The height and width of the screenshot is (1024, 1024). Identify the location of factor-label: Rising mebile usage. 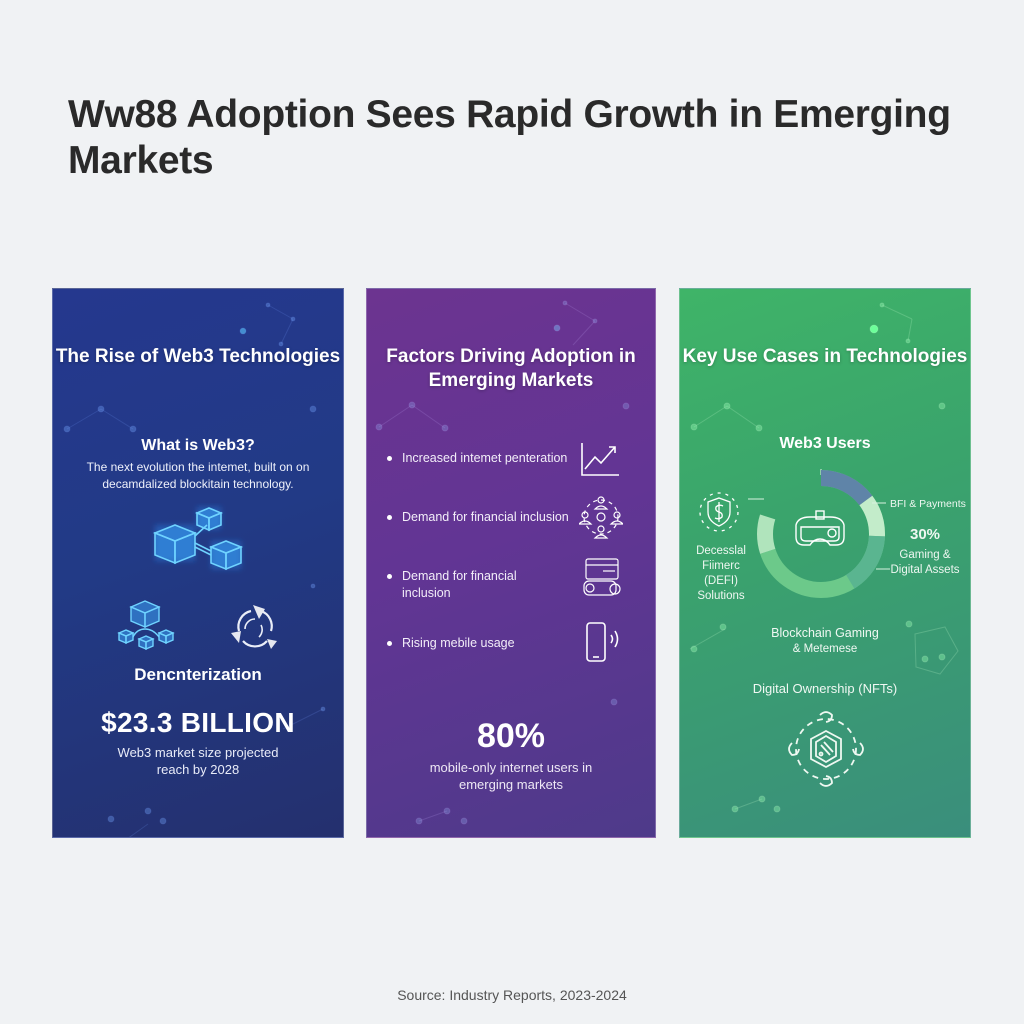
(458, 643).